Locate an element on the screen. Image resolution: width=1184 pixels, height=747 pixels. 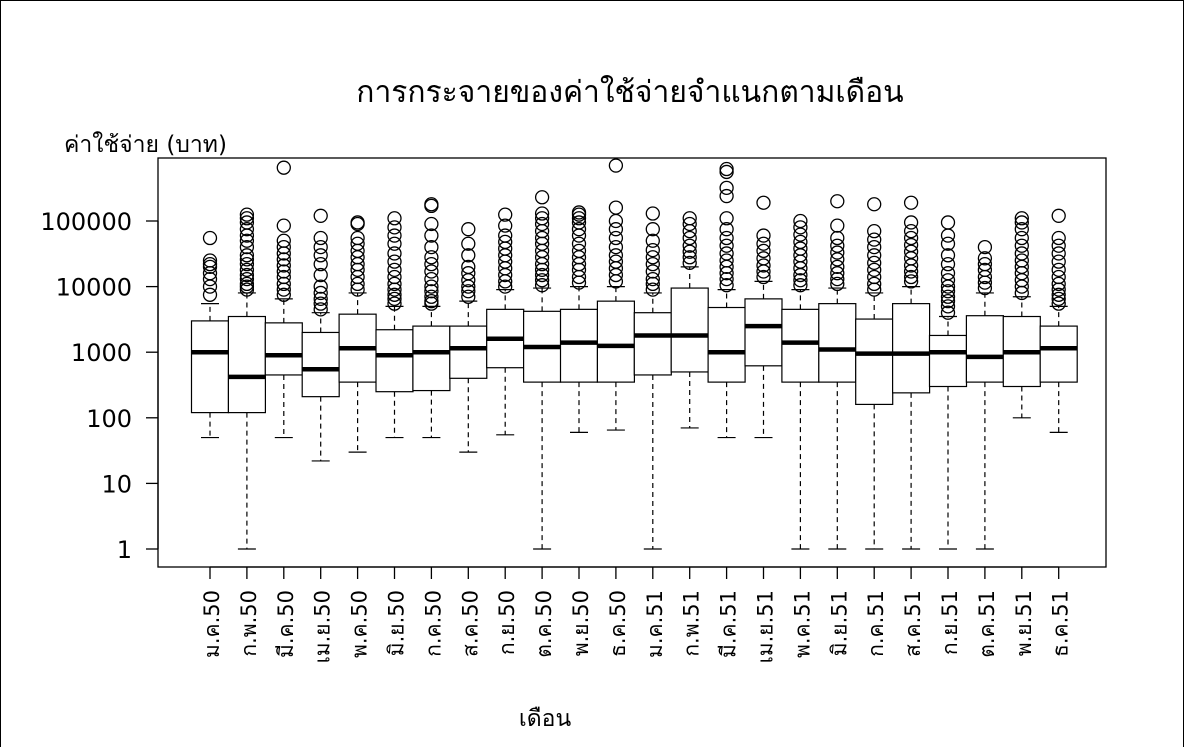
x-tick-label: ส.ค.51 is located at coordinates (913, 623).